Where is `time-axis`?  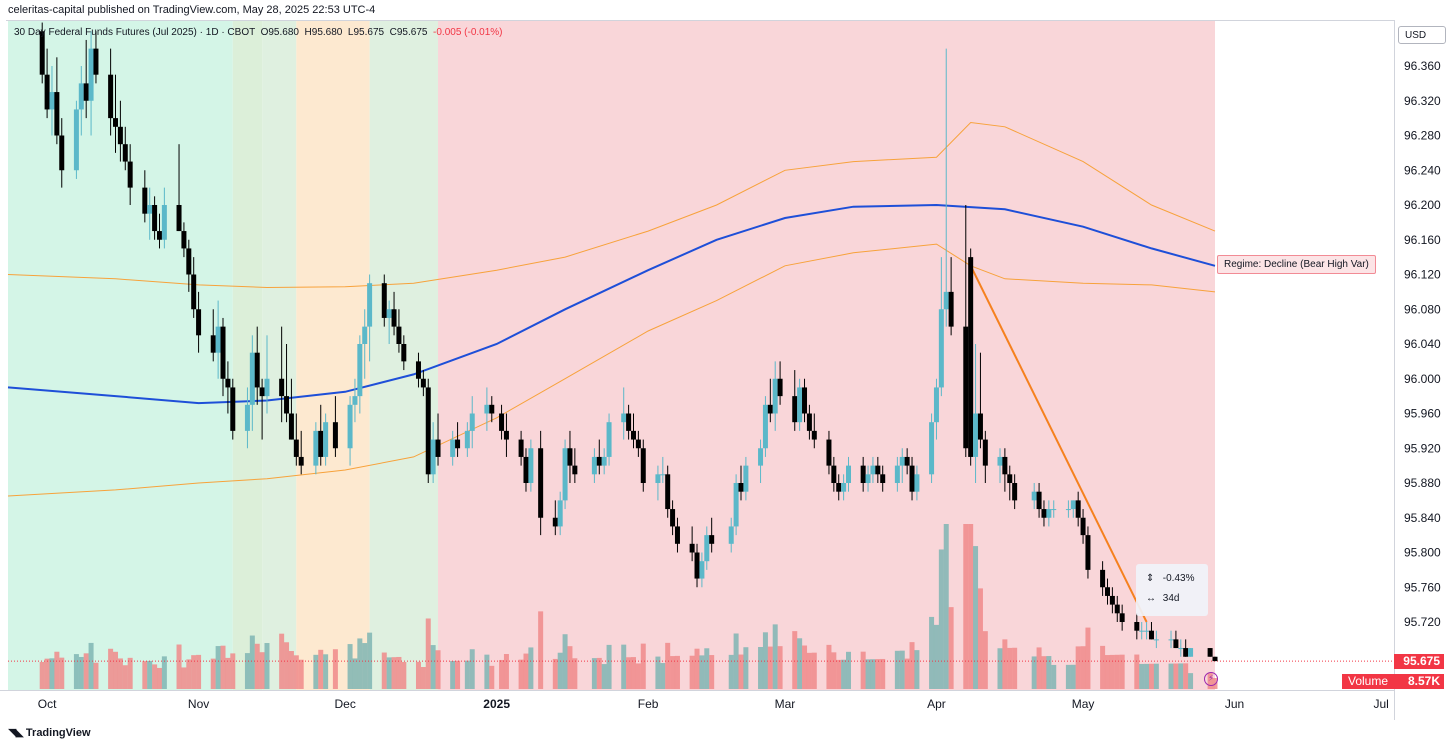
time-axis is located at coordinates (697, 704).